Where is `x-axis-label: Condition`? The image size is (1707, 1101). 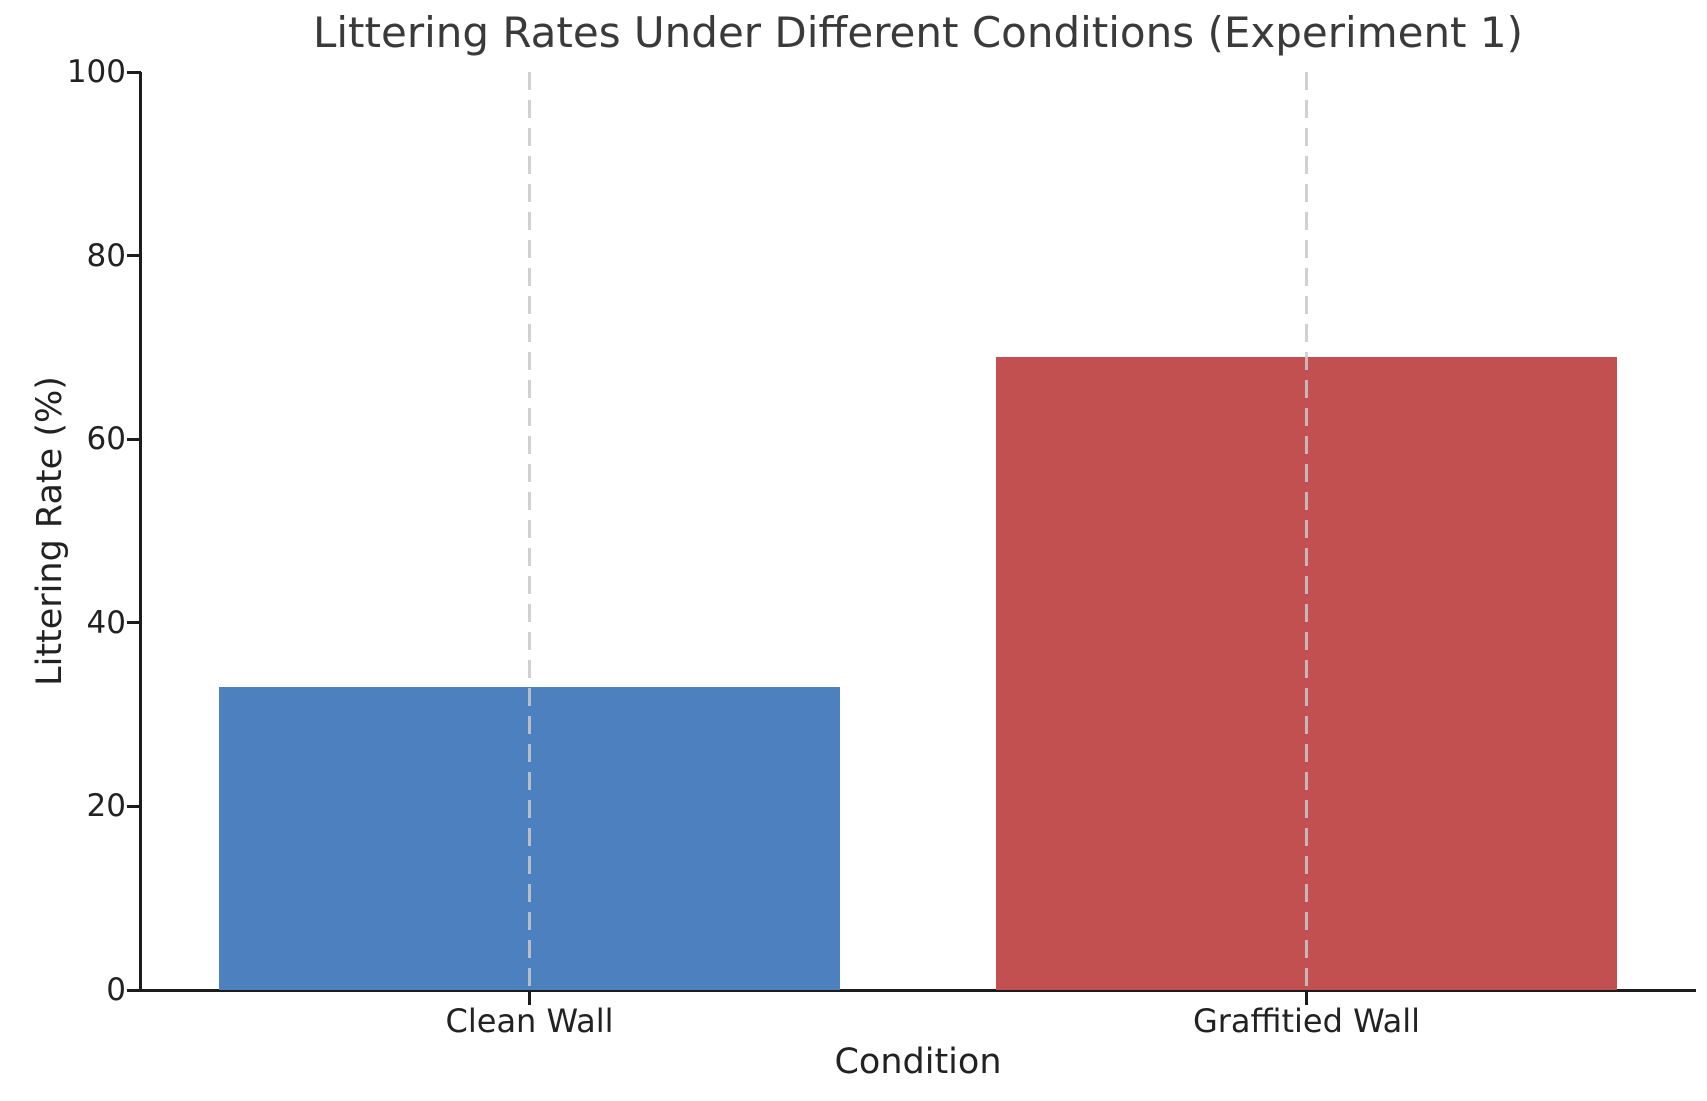 x-axis-label: Condition is located at coordinates (918, 1062).